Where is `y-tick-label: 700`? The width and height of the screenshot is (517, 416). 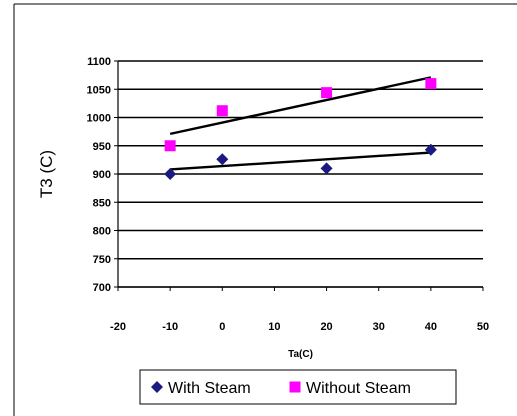
y-tick-label: 700 is located at coordinates (102, 288).